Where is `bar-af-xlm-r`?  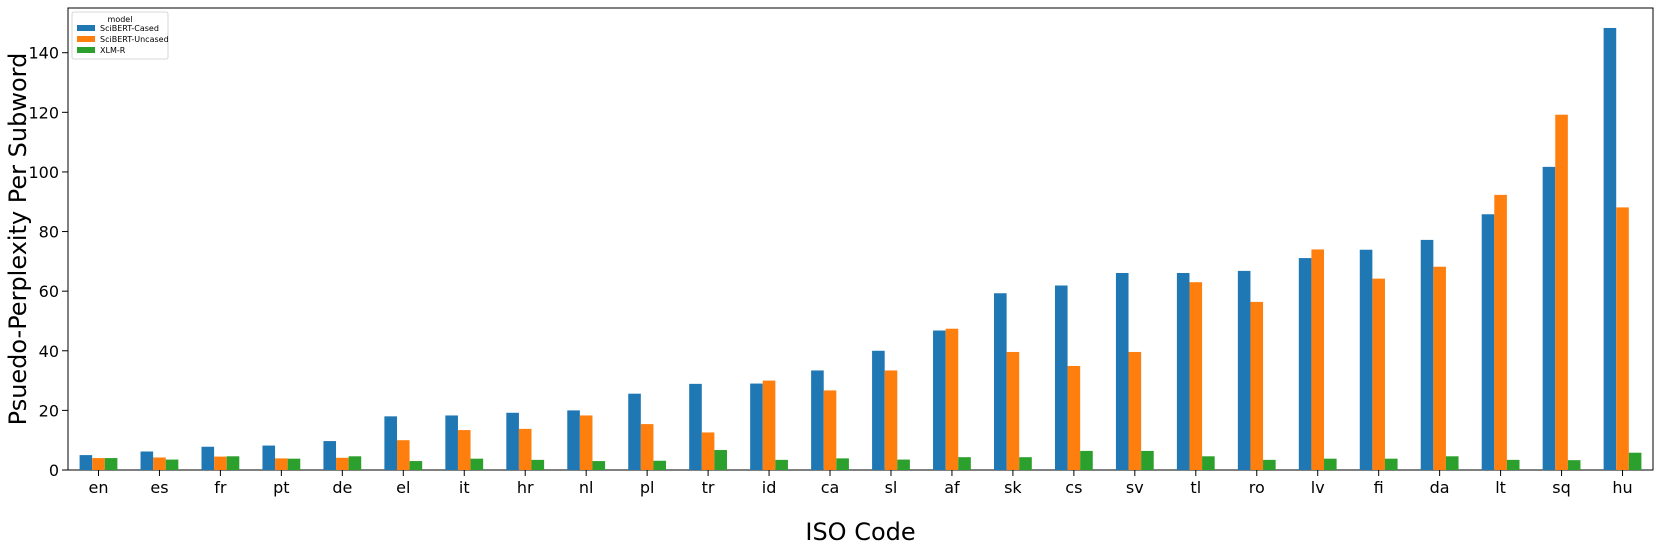
bar-af-xlm-r is located at coordinates (964, 463).